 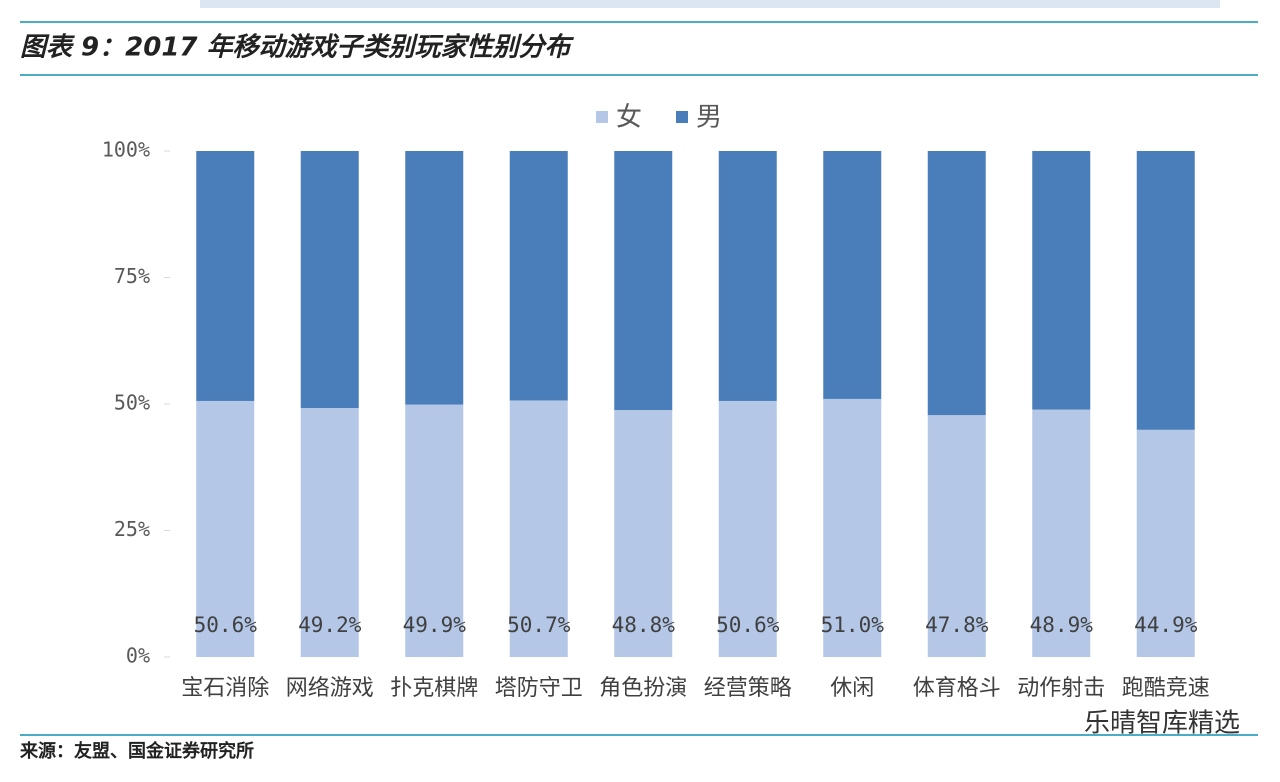 What do you see at coordinates (1162, 724) in the screenshot?
I see `watermark: 乐晴智库精选` at bounding box center [1162, 724].